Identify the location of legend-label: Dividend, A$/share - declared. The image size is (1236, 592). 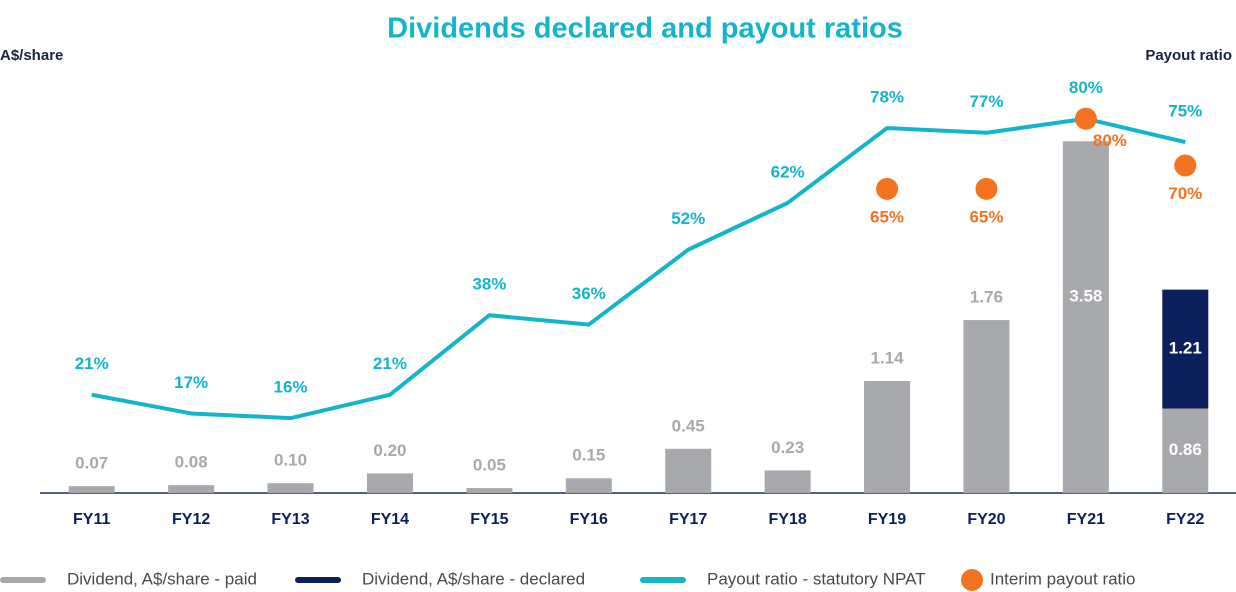
(473, 578).